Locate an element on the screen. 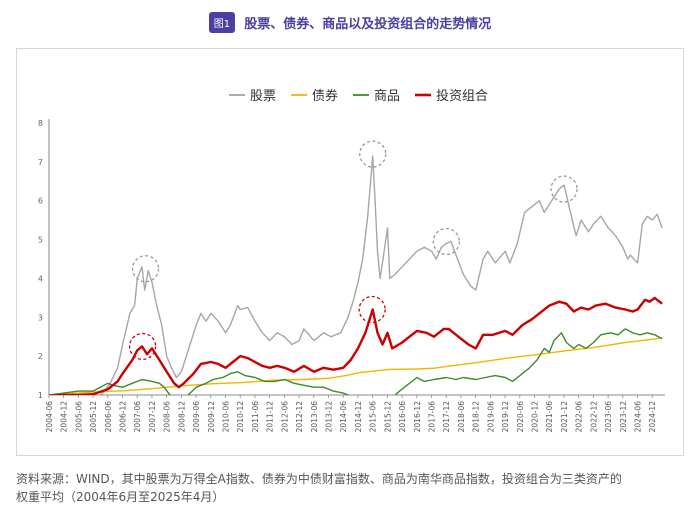 The width and height of the screenshot is (700, 521). x-tick-label: 2009-12 is located at coordinates (211, 417).